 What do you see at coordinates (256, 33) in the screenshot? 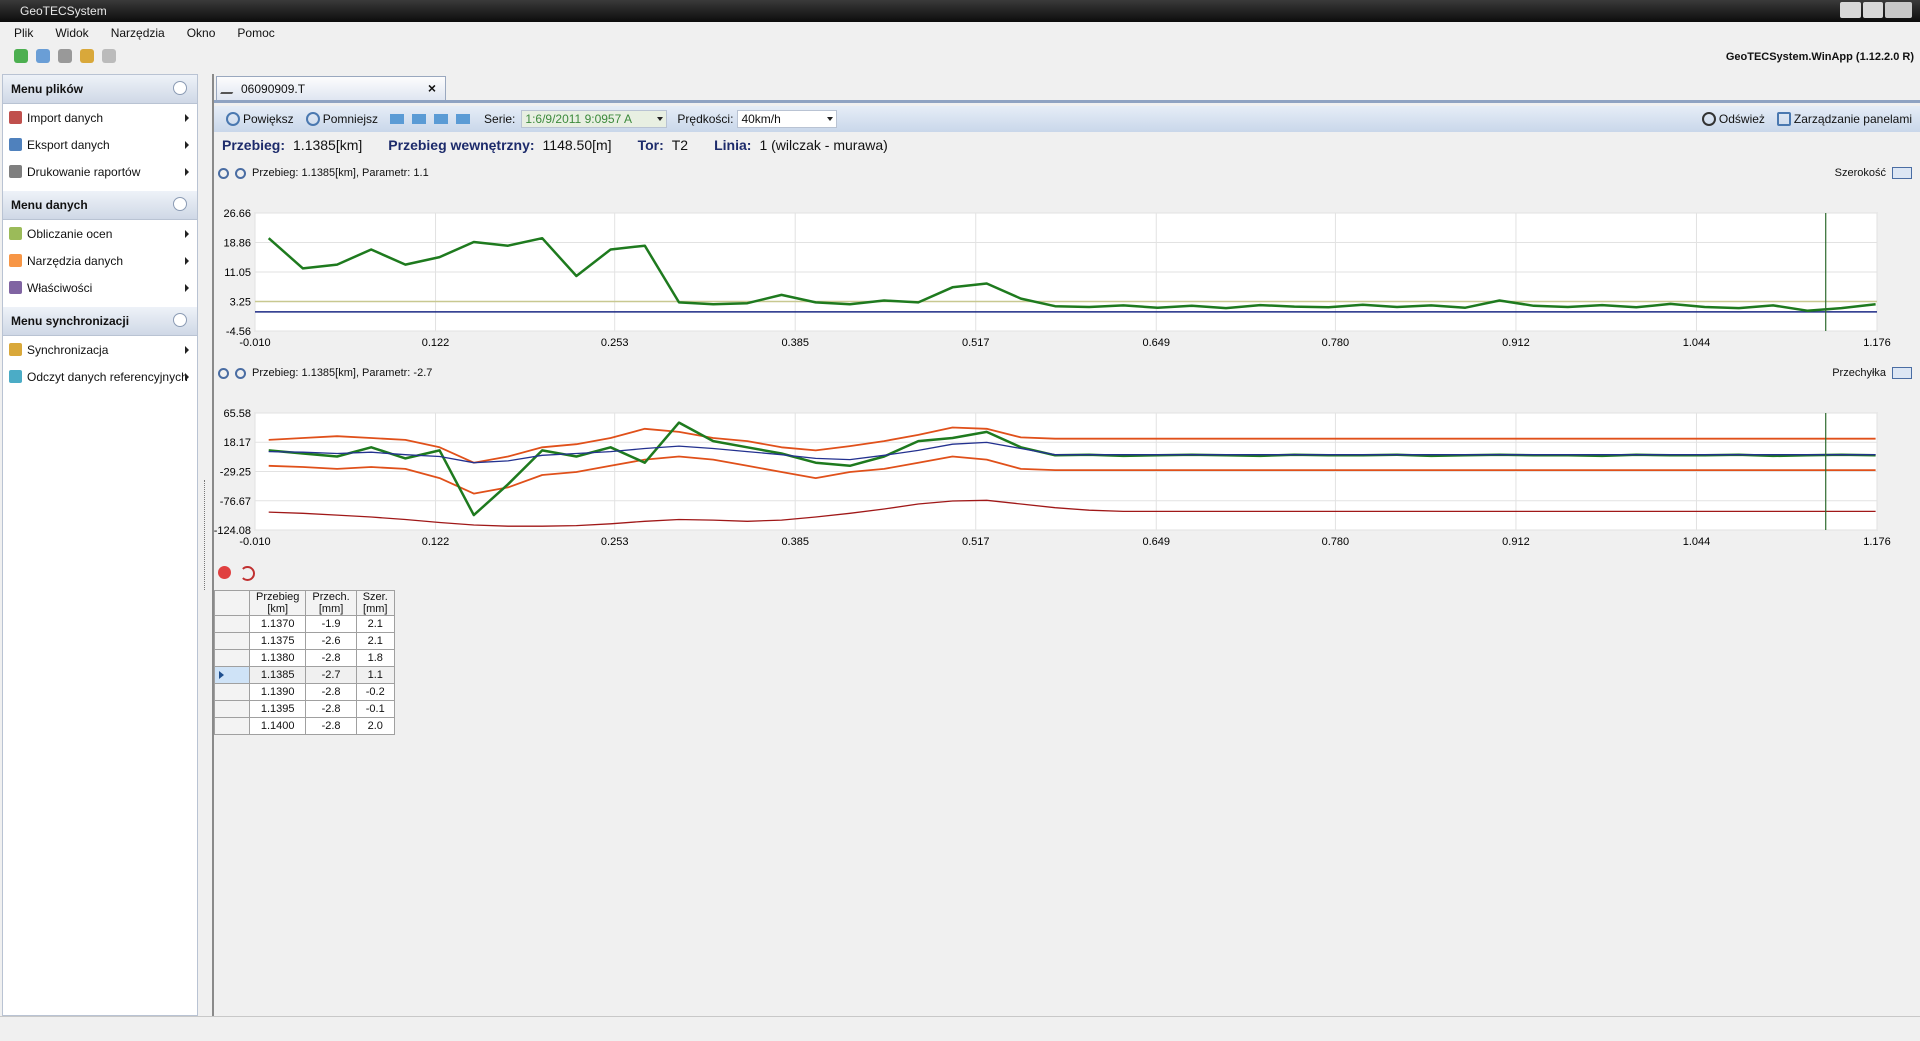
I see `menu-item: Pomoc` at bounding box center [256, 33].